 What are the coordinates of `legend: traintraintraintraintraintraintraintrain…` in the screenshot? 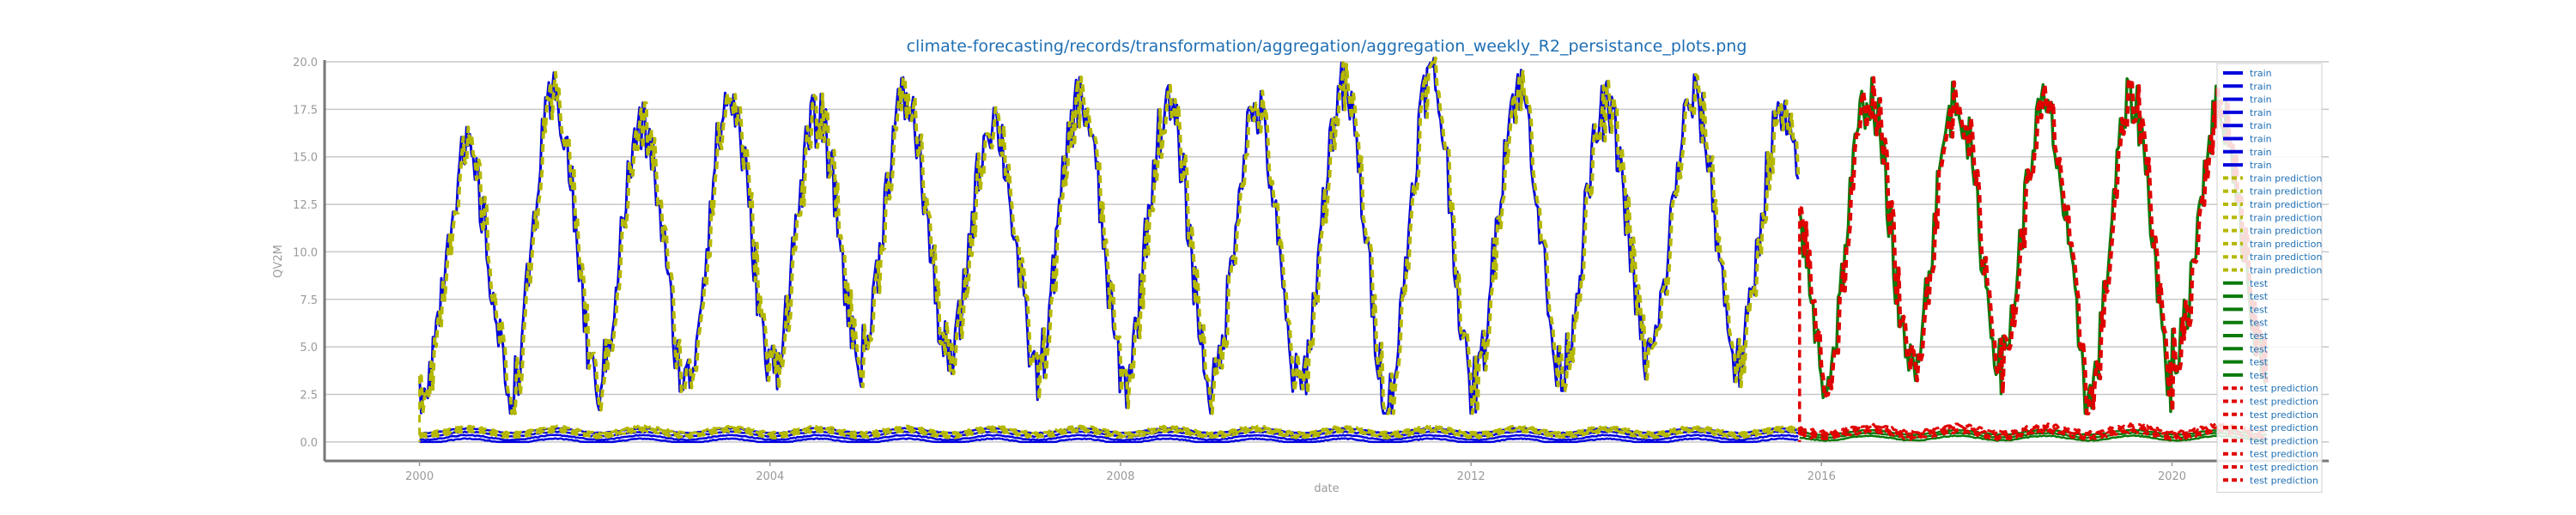 It's located at (2269, 278).